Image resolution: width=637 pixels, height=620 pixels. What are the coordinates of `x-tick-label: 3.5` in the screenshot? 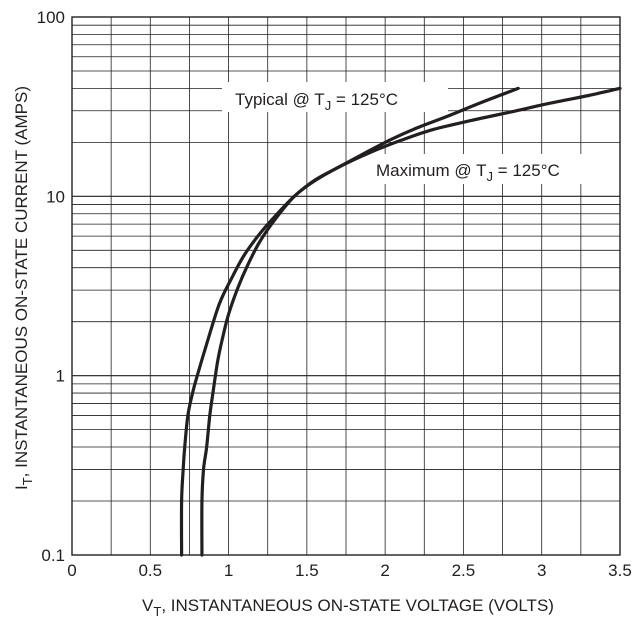 It's located at (620, 570).